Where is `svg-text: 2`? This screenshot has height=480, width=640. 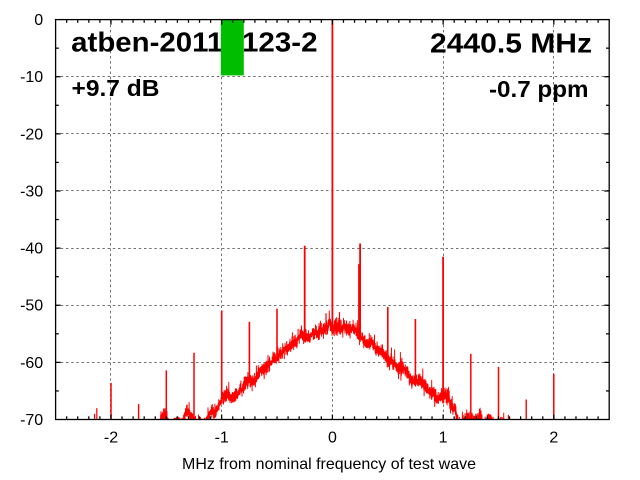
svg-text: 2 is located at coordinates (553, 438).